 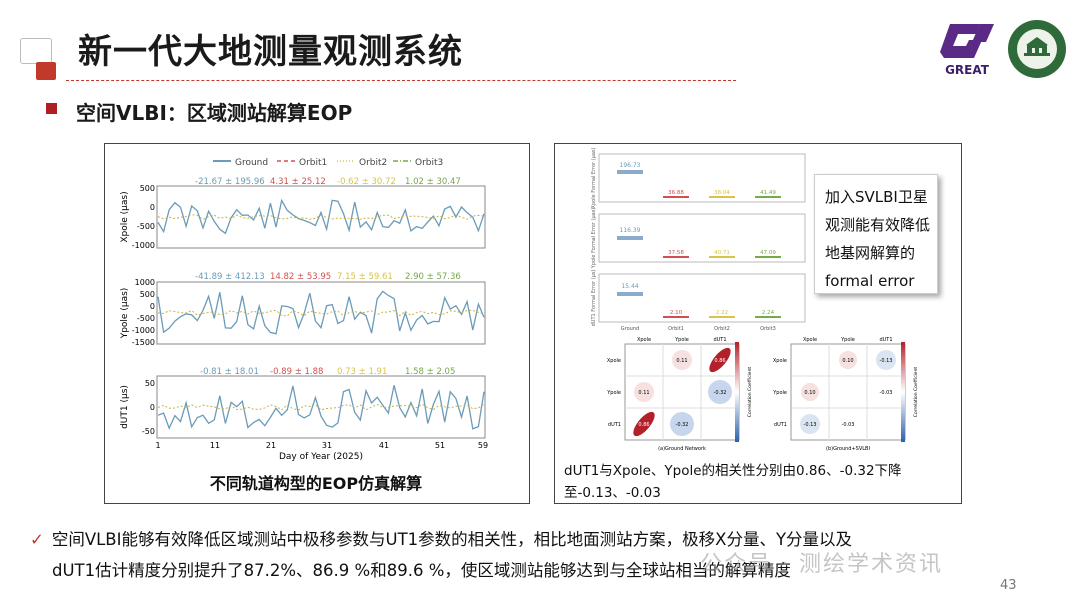 What do you see at coordinates (125, 407) in the screenshot?
I see `svg-text: dUT1 (μs)` at bounding box center [125, 407].